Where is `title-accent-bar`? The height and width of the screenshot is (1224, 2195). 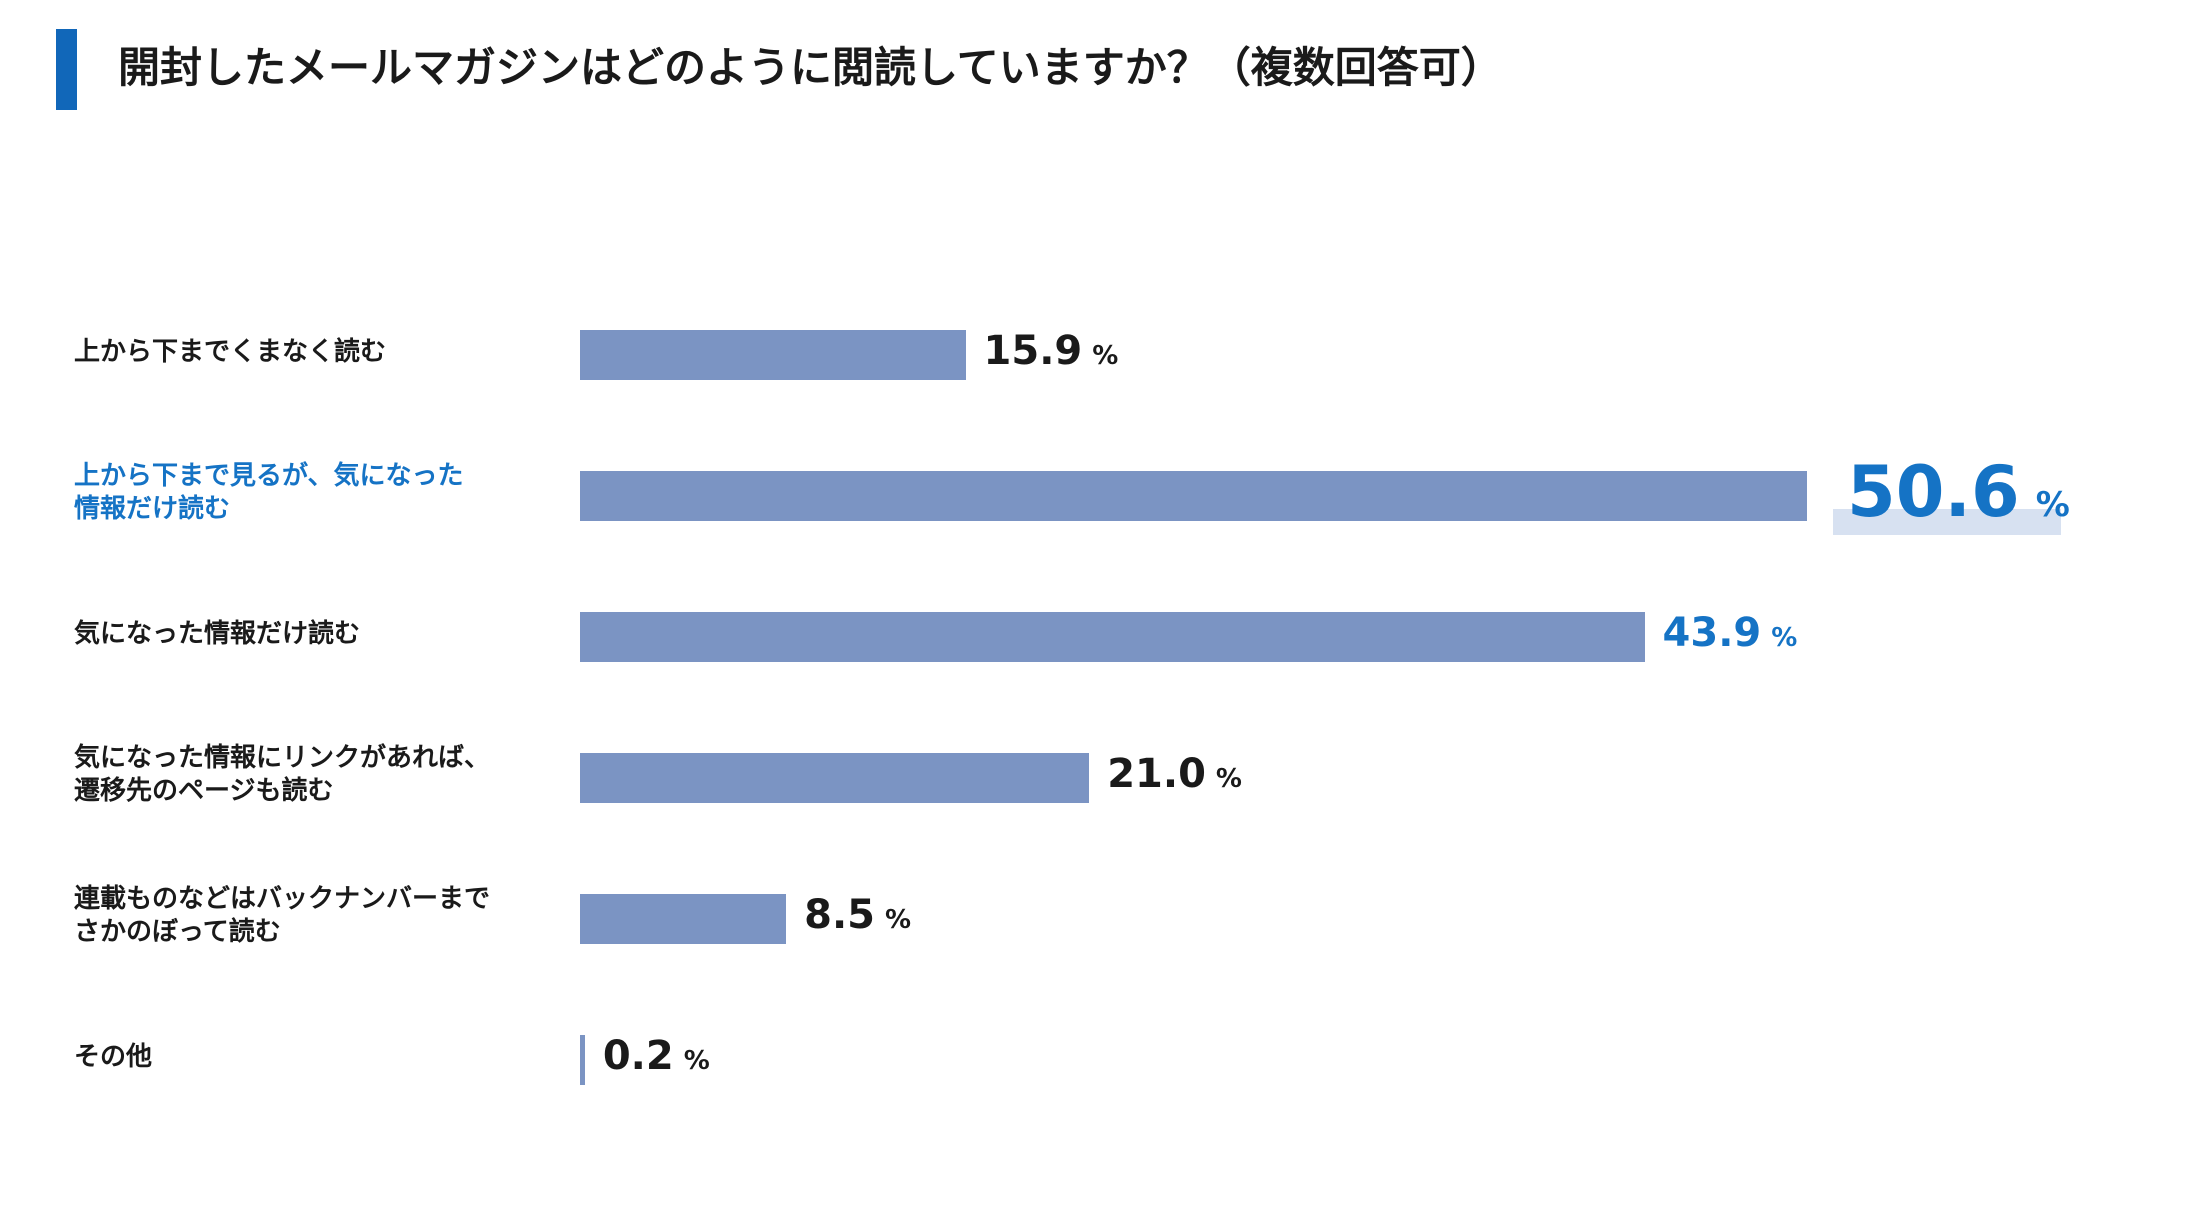 title-accent-bar is located at coordinates (66, 69).